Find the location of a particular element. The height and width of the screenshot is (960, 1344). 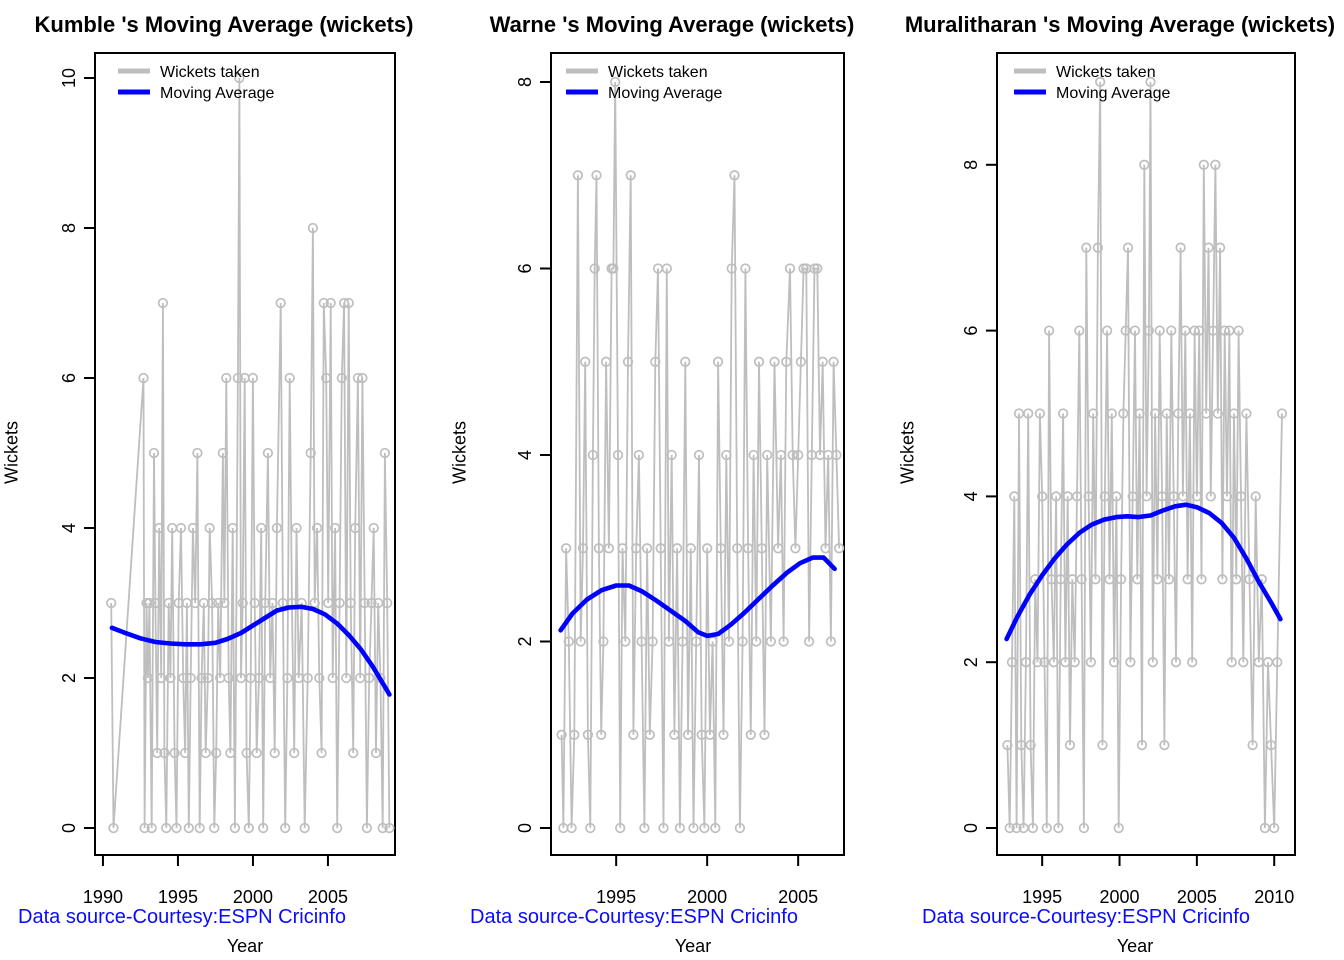

x-axis-label: Year is located at coordinates (693, 946).